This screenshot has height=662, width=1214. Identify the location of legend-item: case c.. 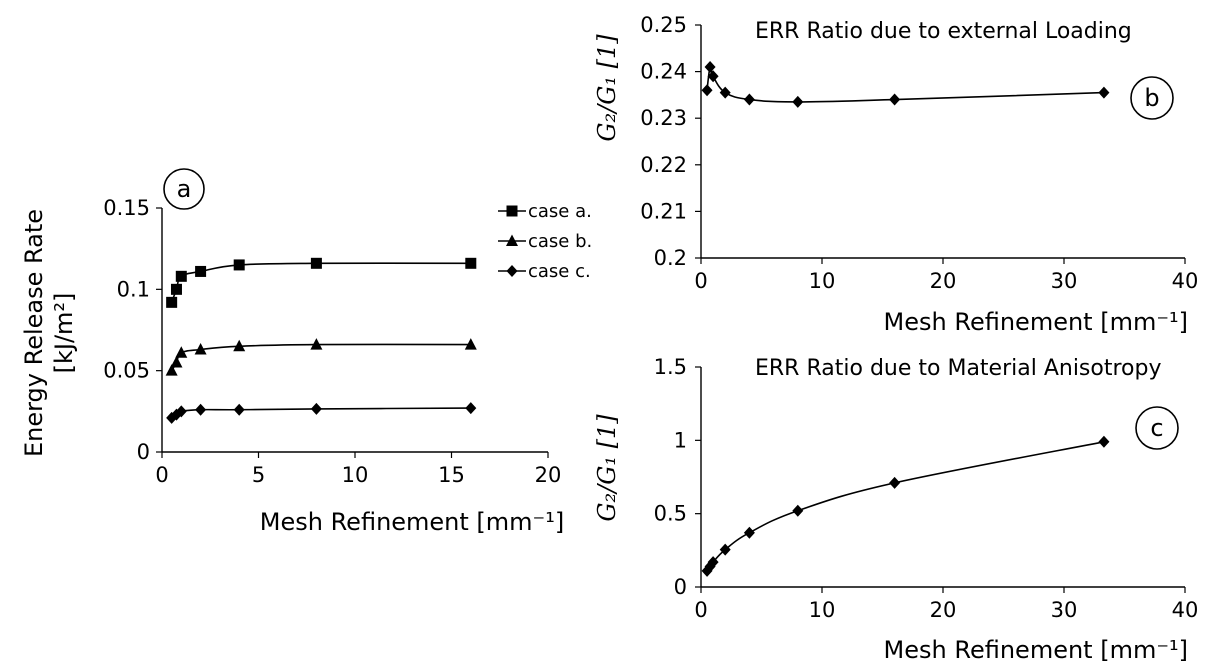
(544, 271).